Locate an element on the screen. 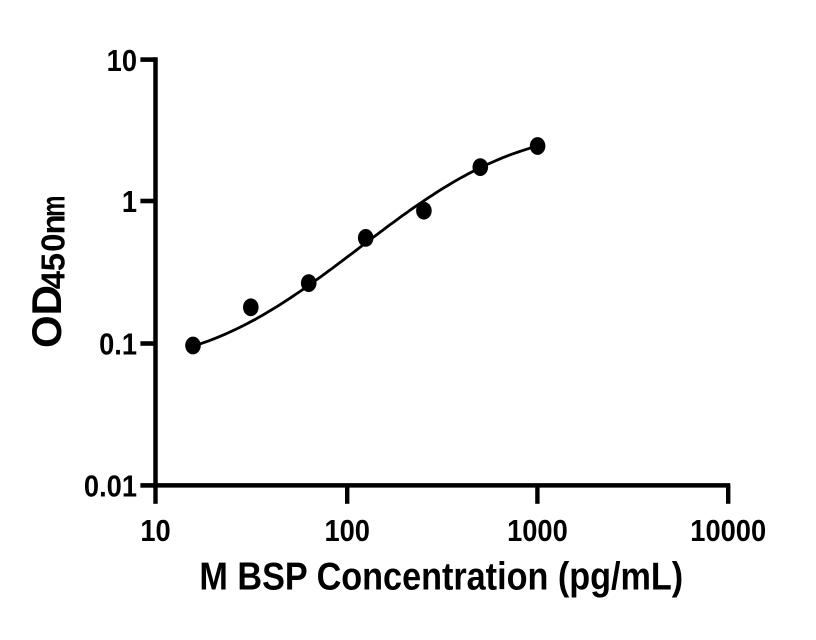 The height and width of the screenshot is (640, 816). svg-text: 1 is located at coordinates (129, 203).